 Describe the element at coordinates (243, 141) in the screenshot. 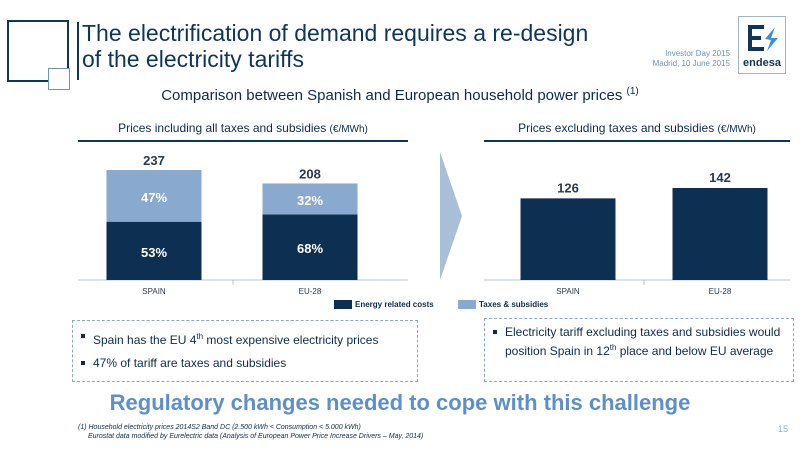

I see `left-panel-rule` at that location.